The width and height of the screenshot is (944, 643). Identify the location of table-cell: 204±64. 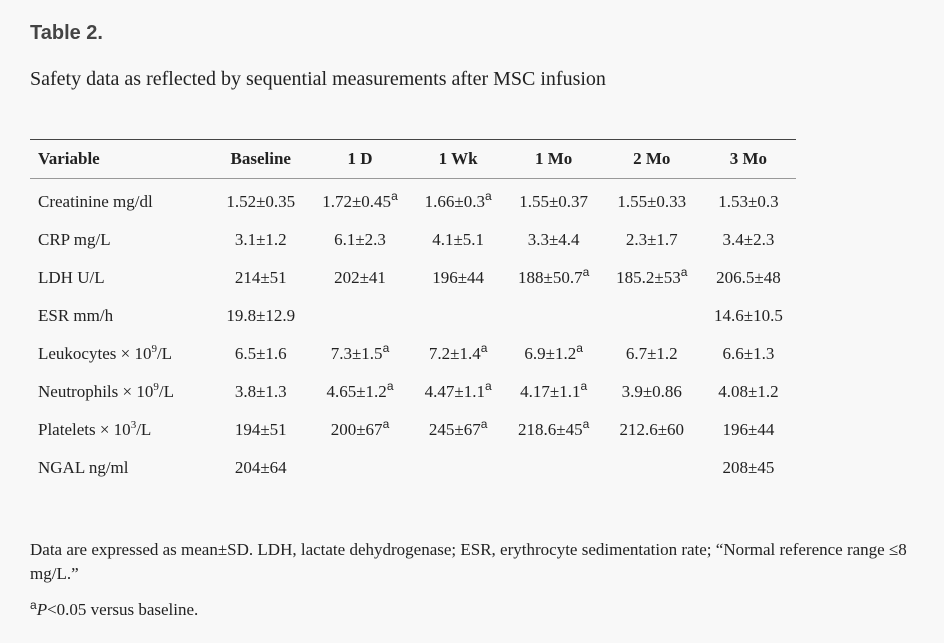
(260, 468).